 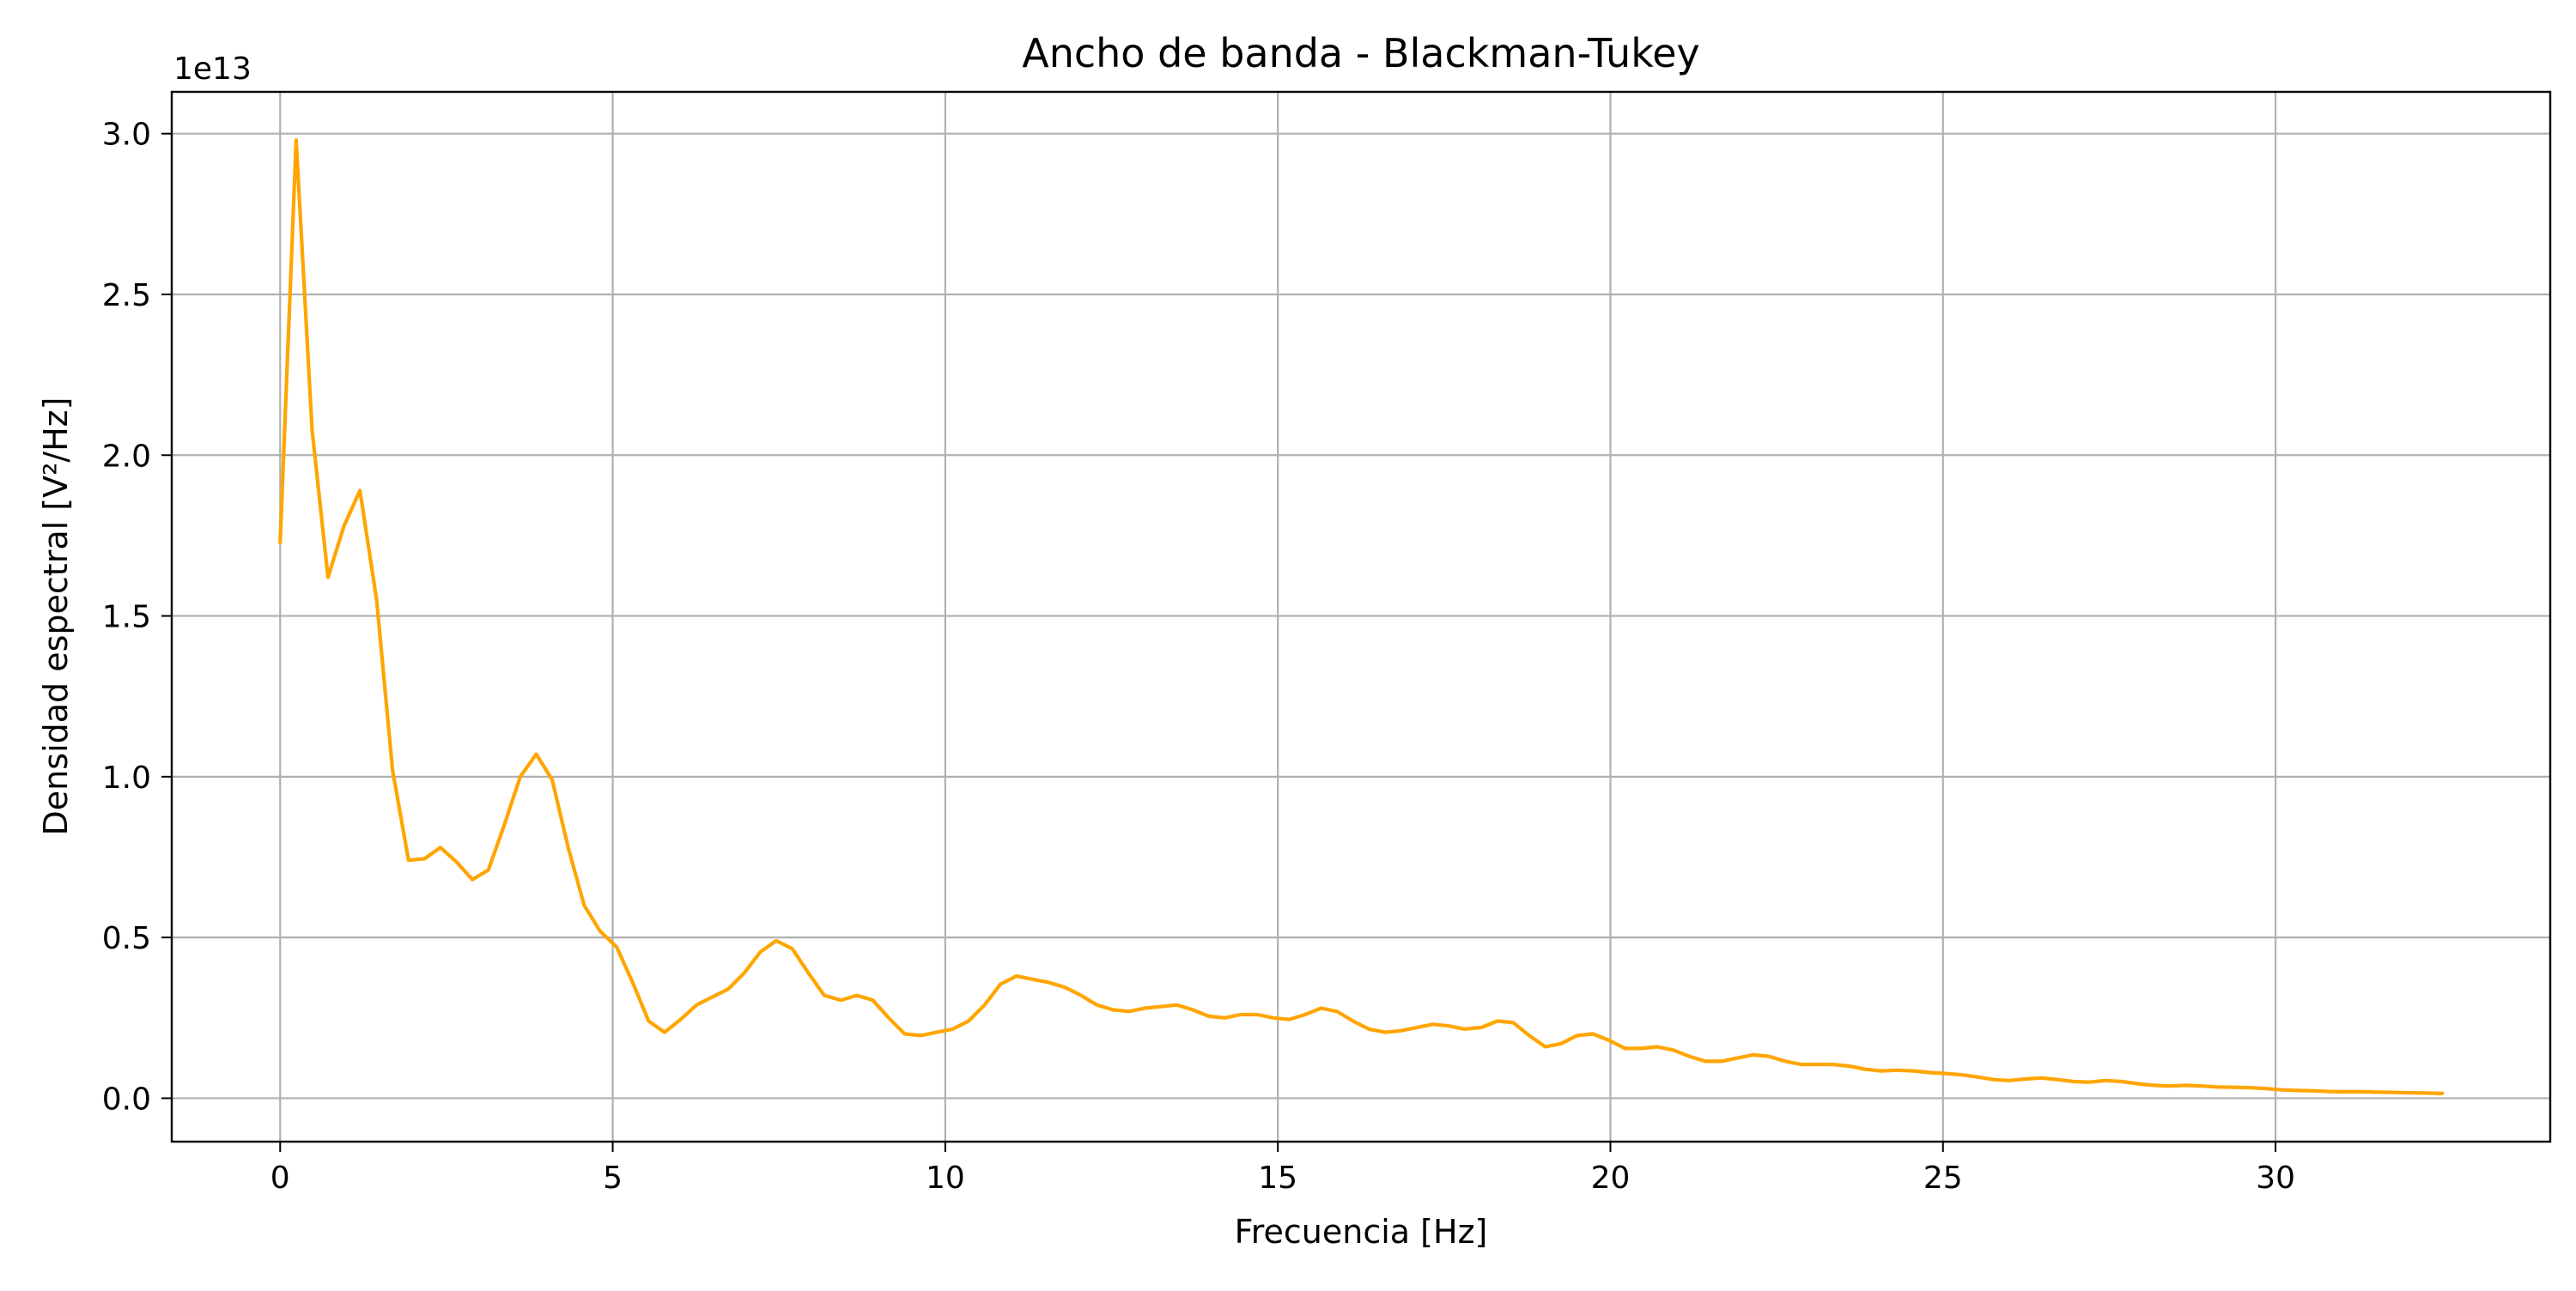 I want to click on chart-title: Ancho de banda - Blackman-Tukey, so click(x=1361, y=53).